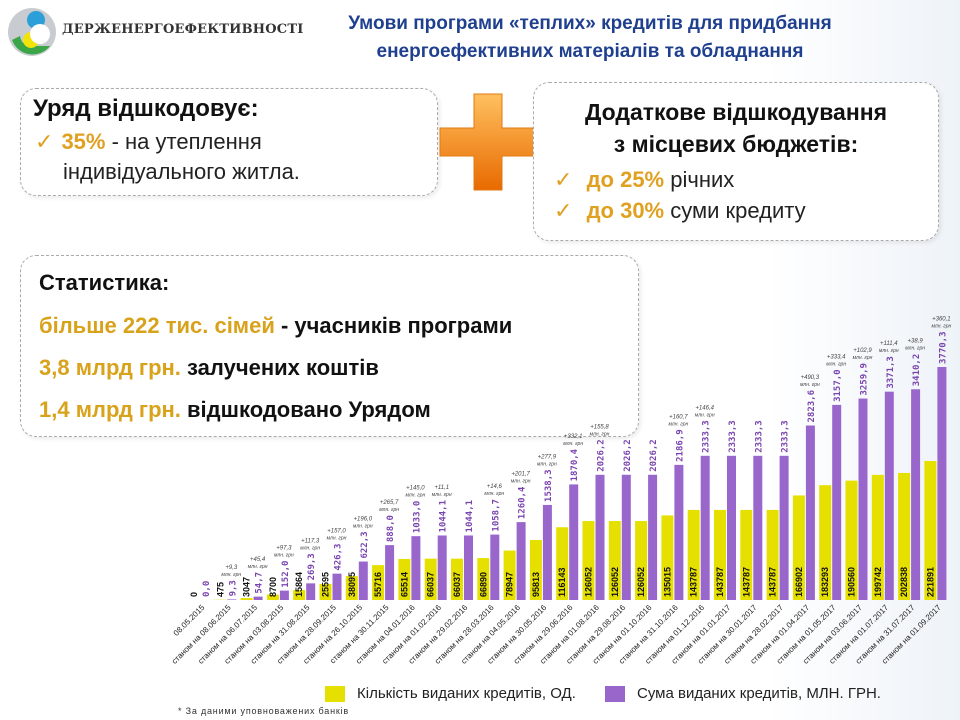 The image size is (960, 720). What do you see at coordinates (393, 325) in the screenshot?
I see `stat-text: - учасників програми` at bounding box center [393, 325].